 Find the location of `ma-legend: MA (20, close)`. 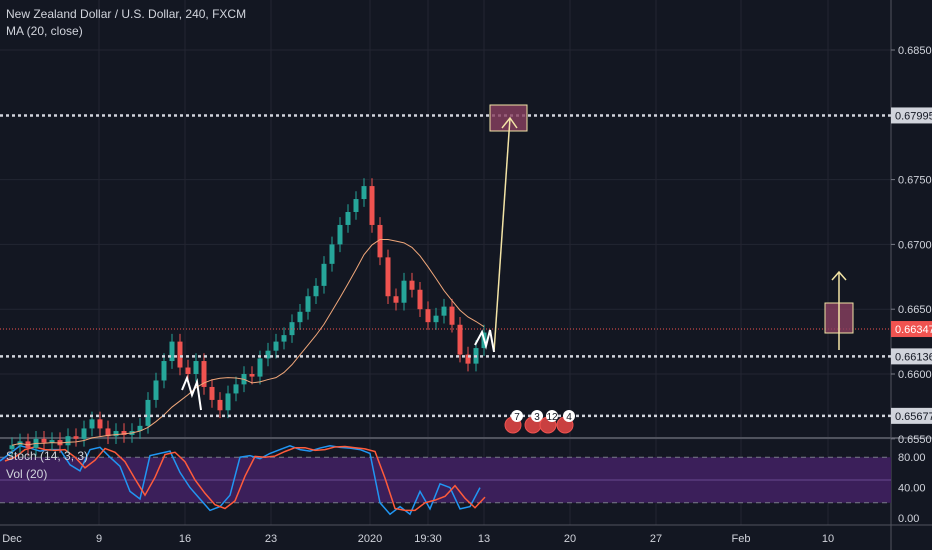

ma-legend: MA (20, close) is located at coordinates (44, 31).